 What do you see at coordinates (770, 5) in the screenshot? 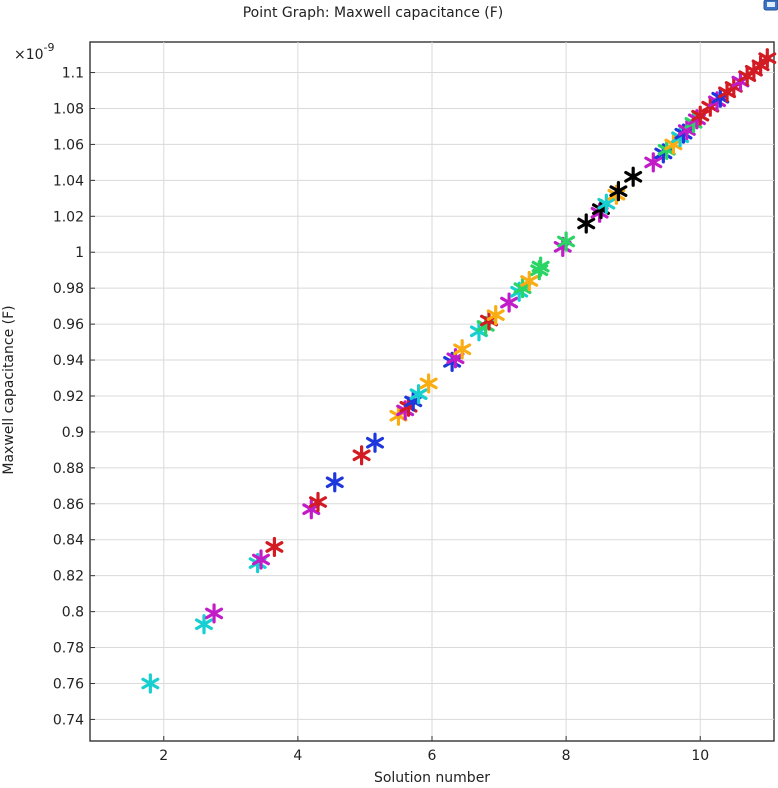
I see `corner-badge-icon` at bounding box center [770, 5].